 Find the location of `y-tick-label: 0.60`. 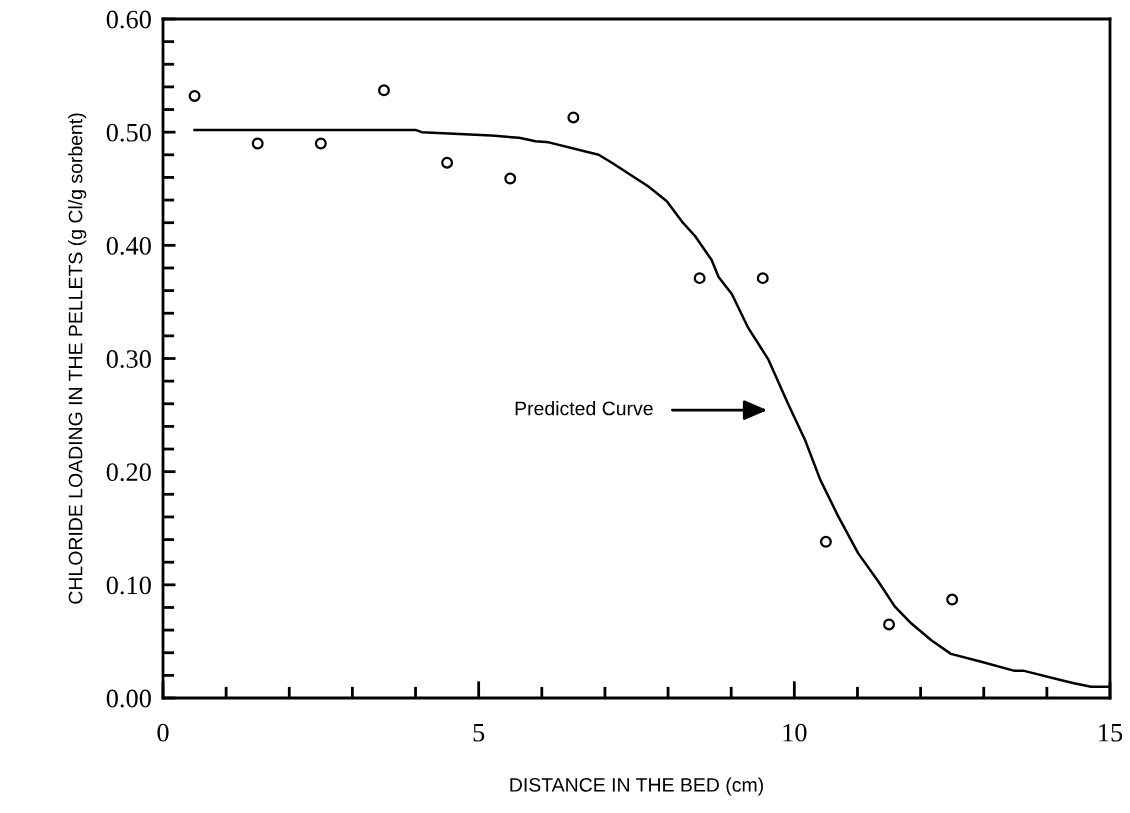

y-tick-label: 0.60 is located at coordinates (128, 19).